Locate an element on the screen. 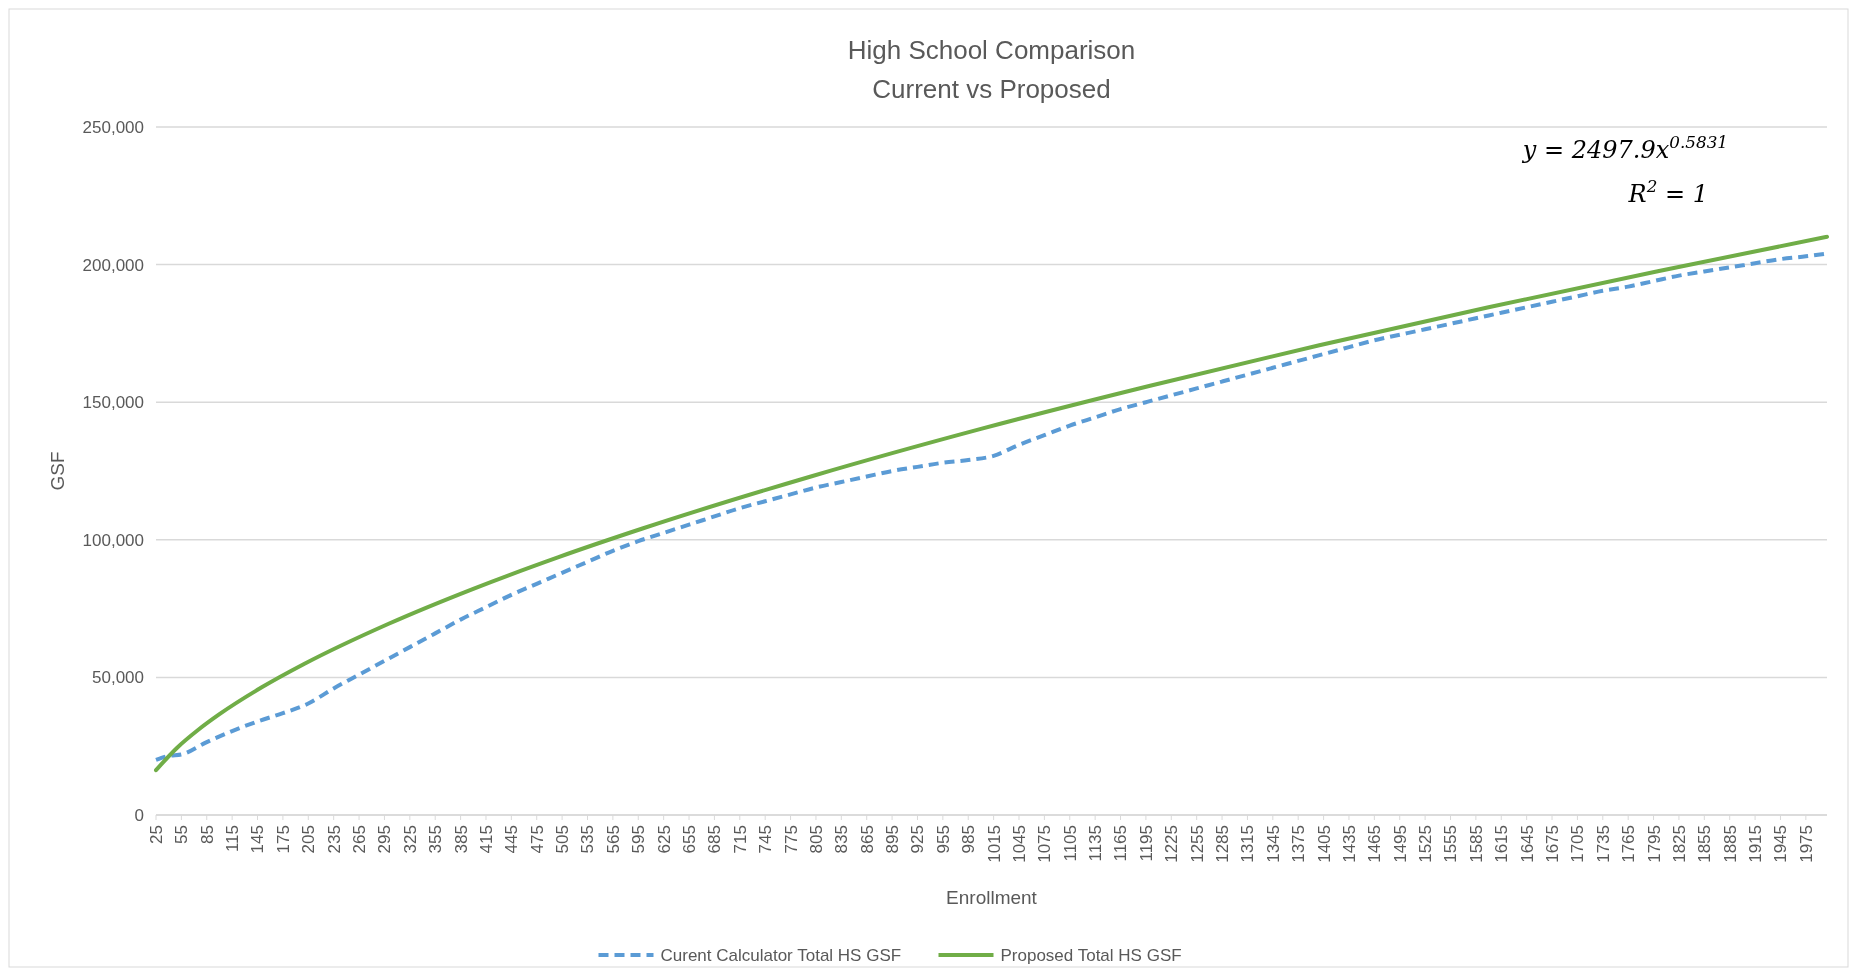 Image resolution: width=1857 pixels, height=977 pixels. x-tick-label: 805 is located at coordinates (816, 839).